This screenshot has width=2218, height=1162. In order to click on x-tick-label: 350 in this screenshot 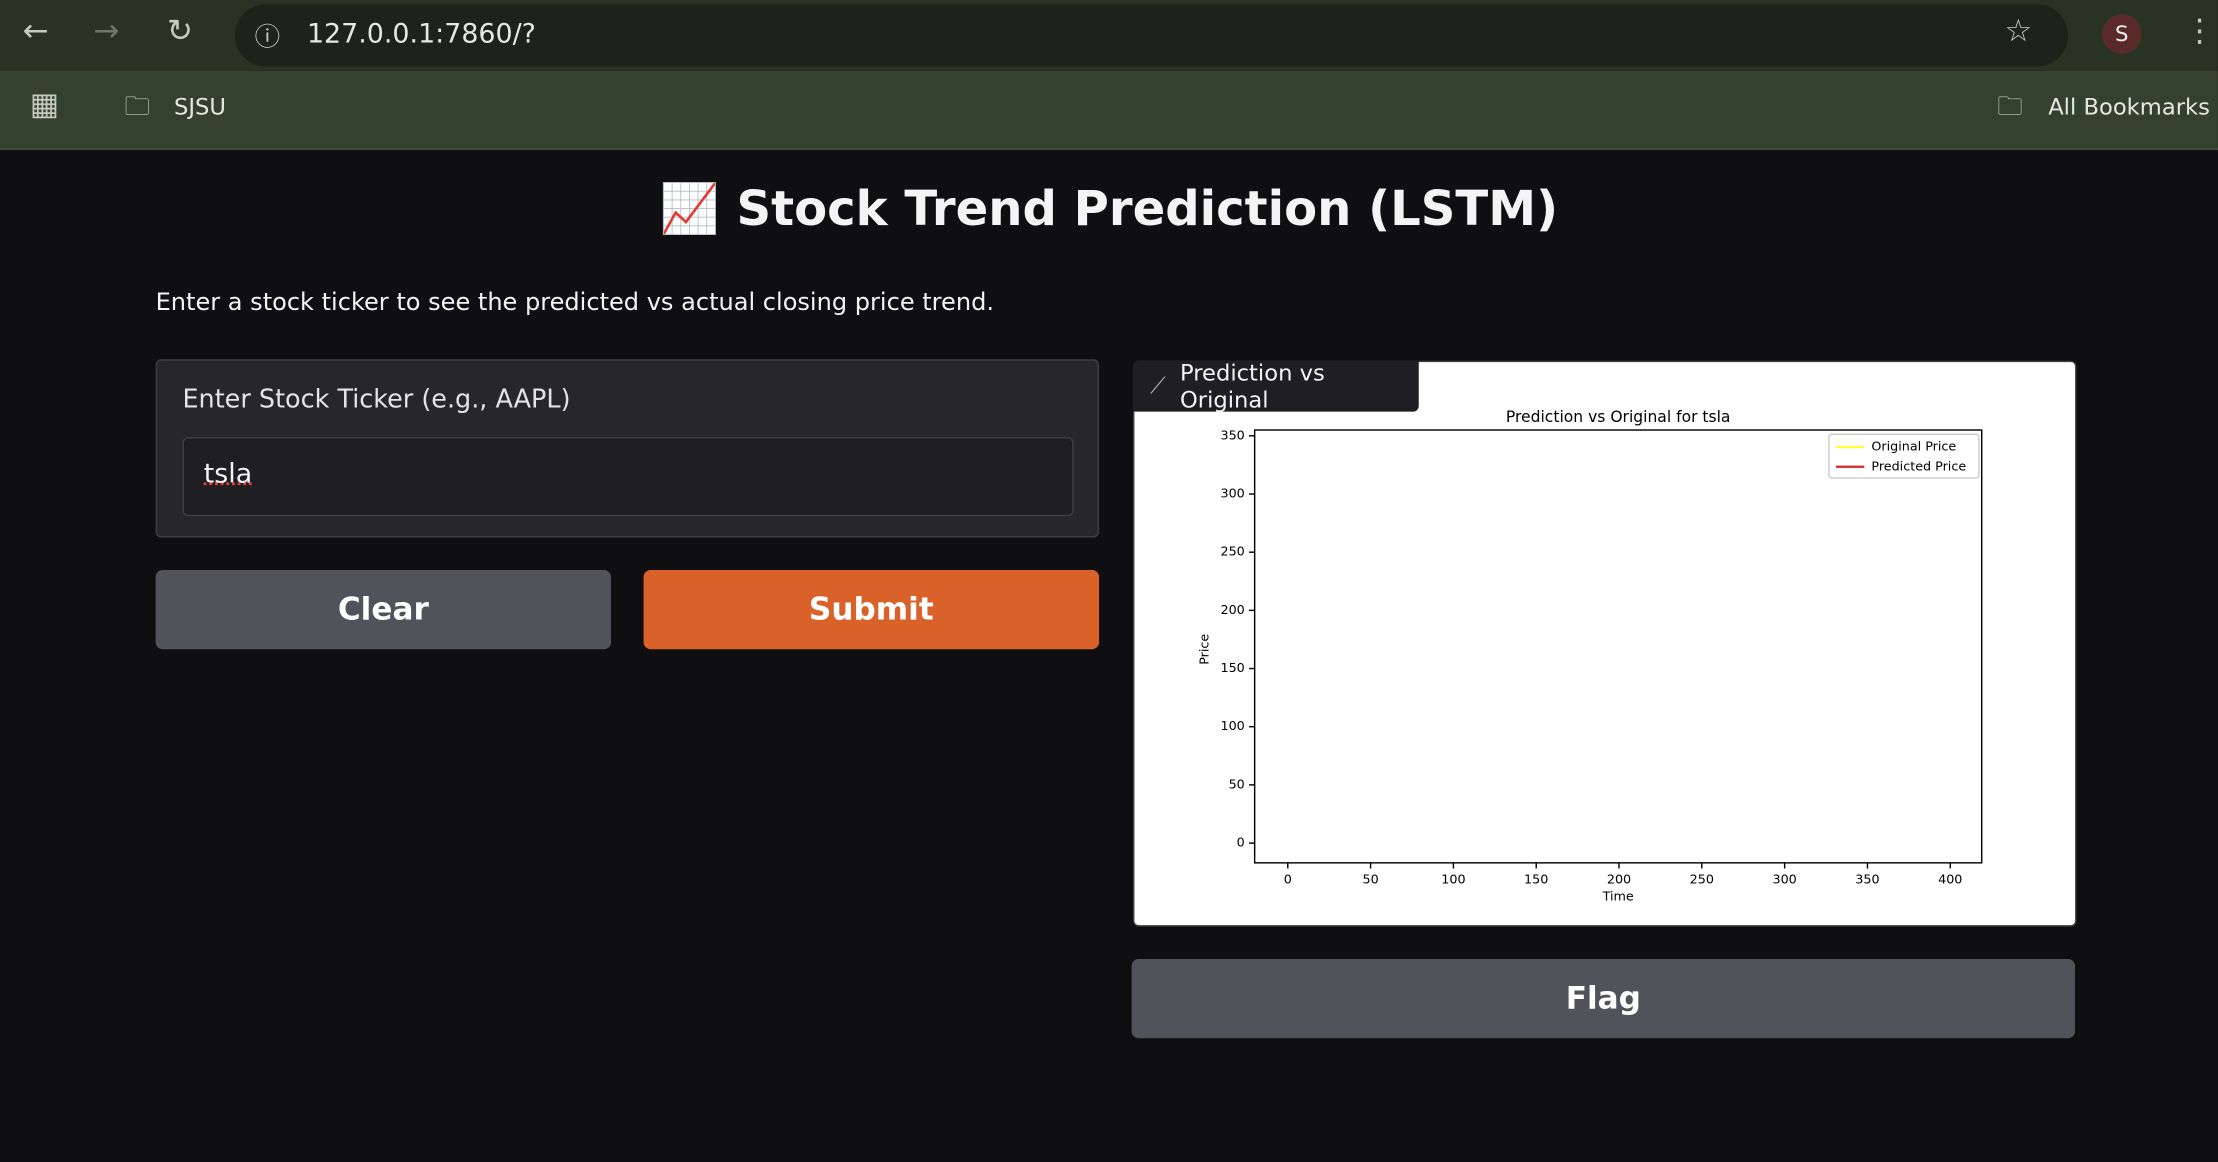, I will do `click(1867, 879)`.